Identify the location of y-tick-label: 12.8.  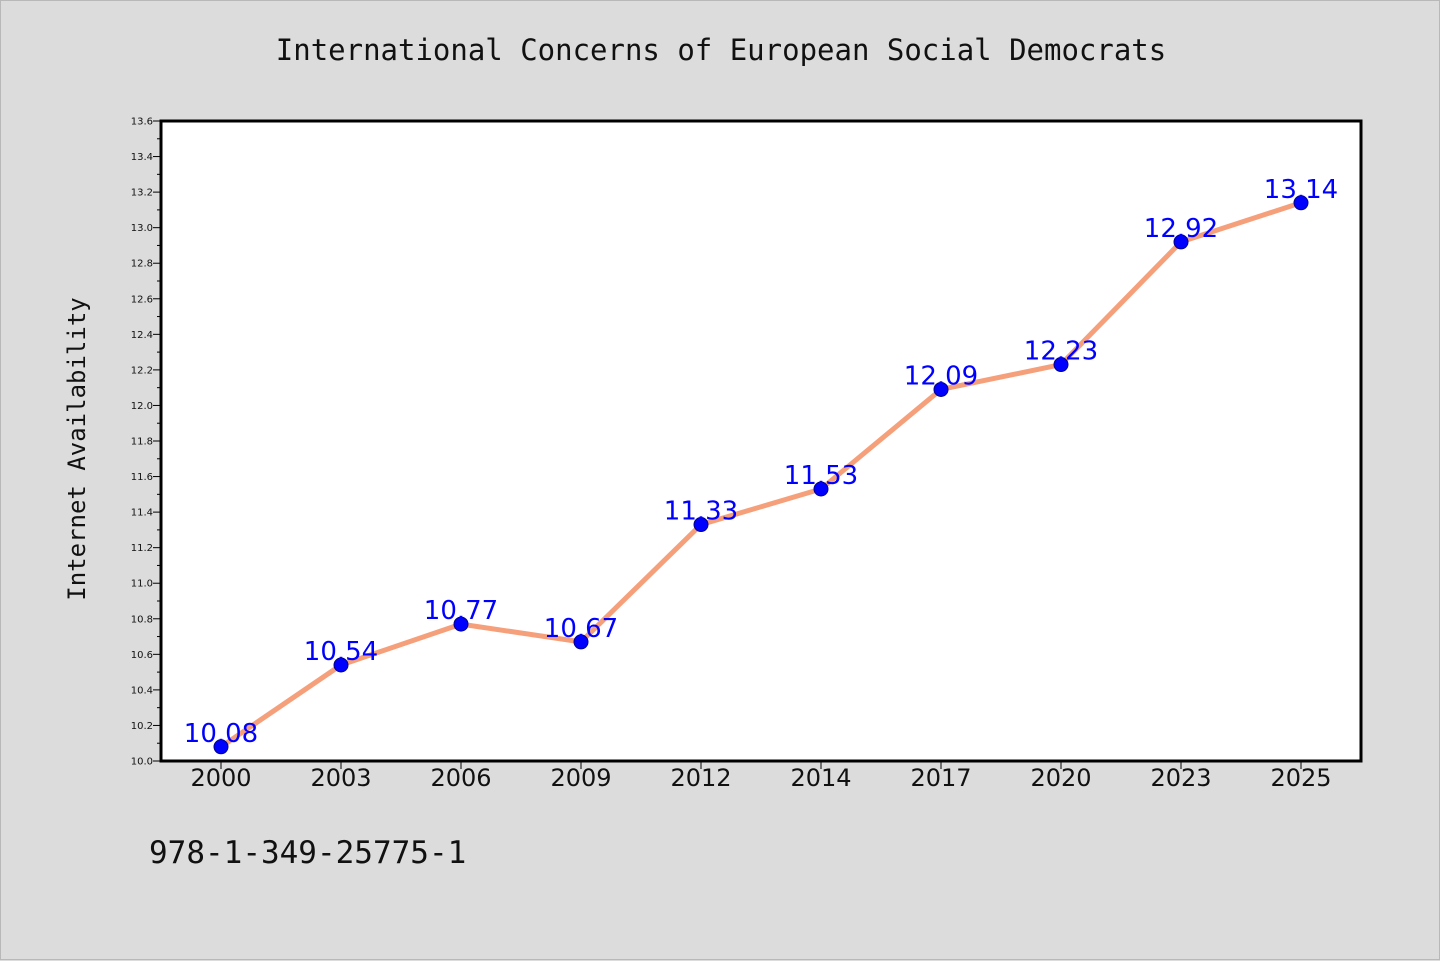
(142, 264).